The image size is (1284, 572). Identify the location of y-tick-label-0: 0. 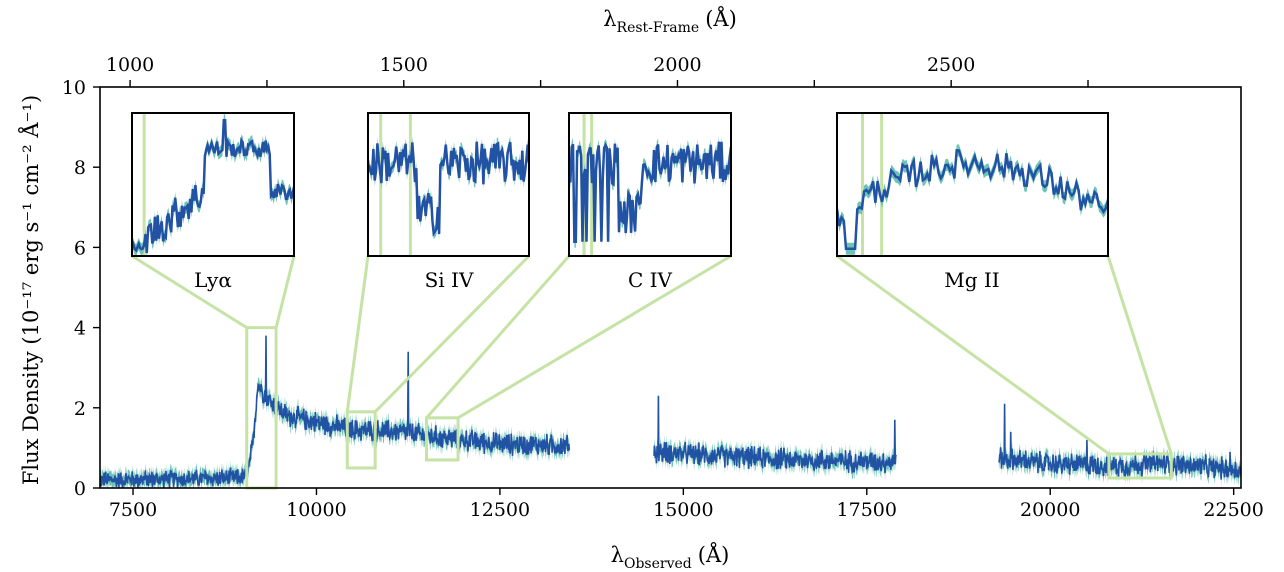
(80, 489).